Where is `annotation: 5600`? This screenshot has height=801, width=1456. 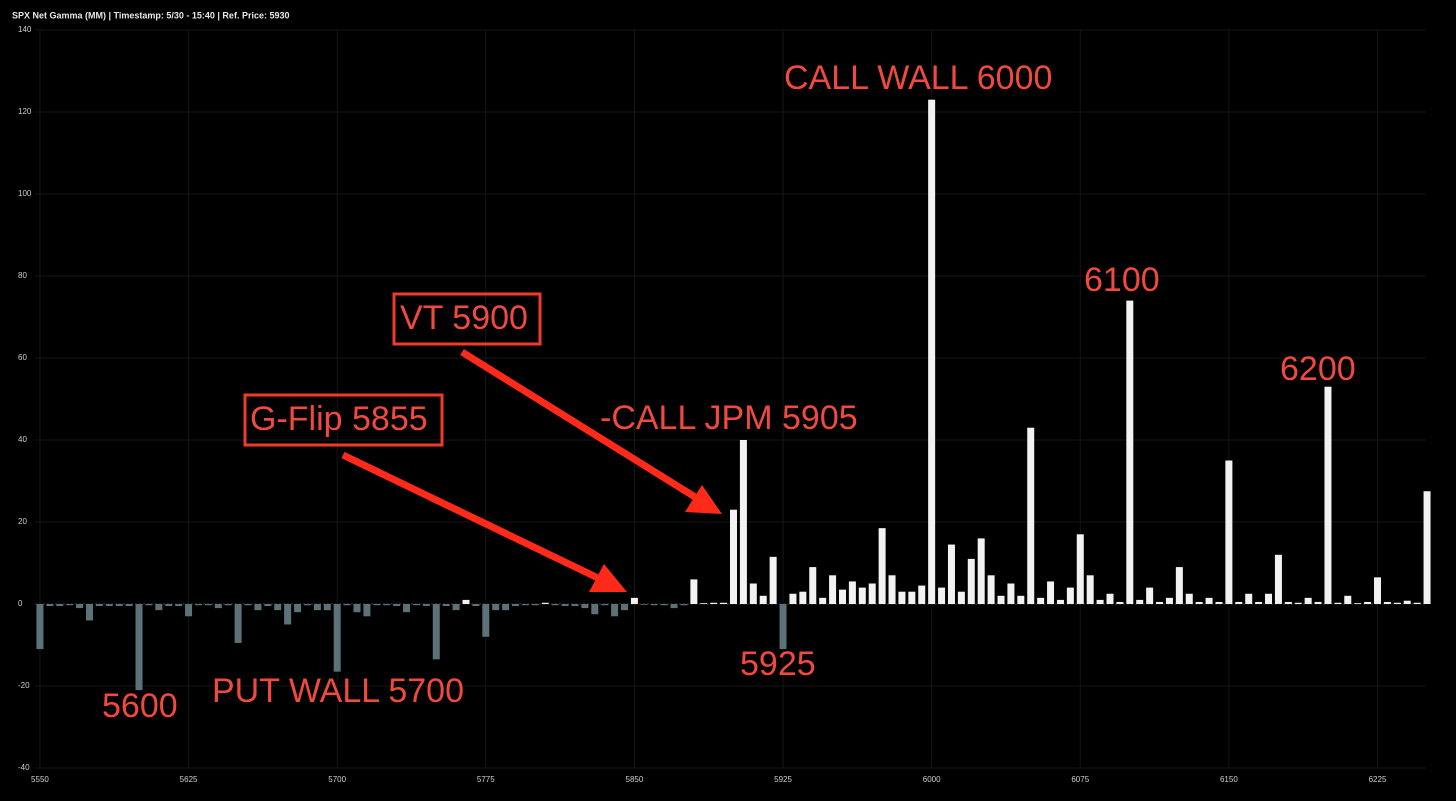 annotation: 5600 is located at coordinates (140, 706).